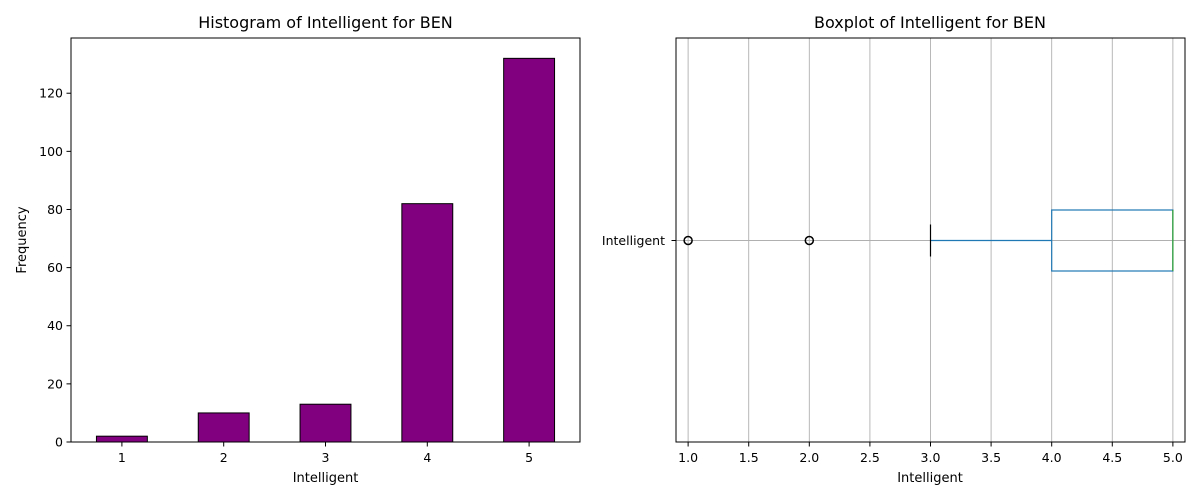 The height and width of the screenshot is (500, 1200). Describe the element at coordinates (809, 457) in the screenshot. I see `boxplot-x-tick-label: 2.0` at that location.